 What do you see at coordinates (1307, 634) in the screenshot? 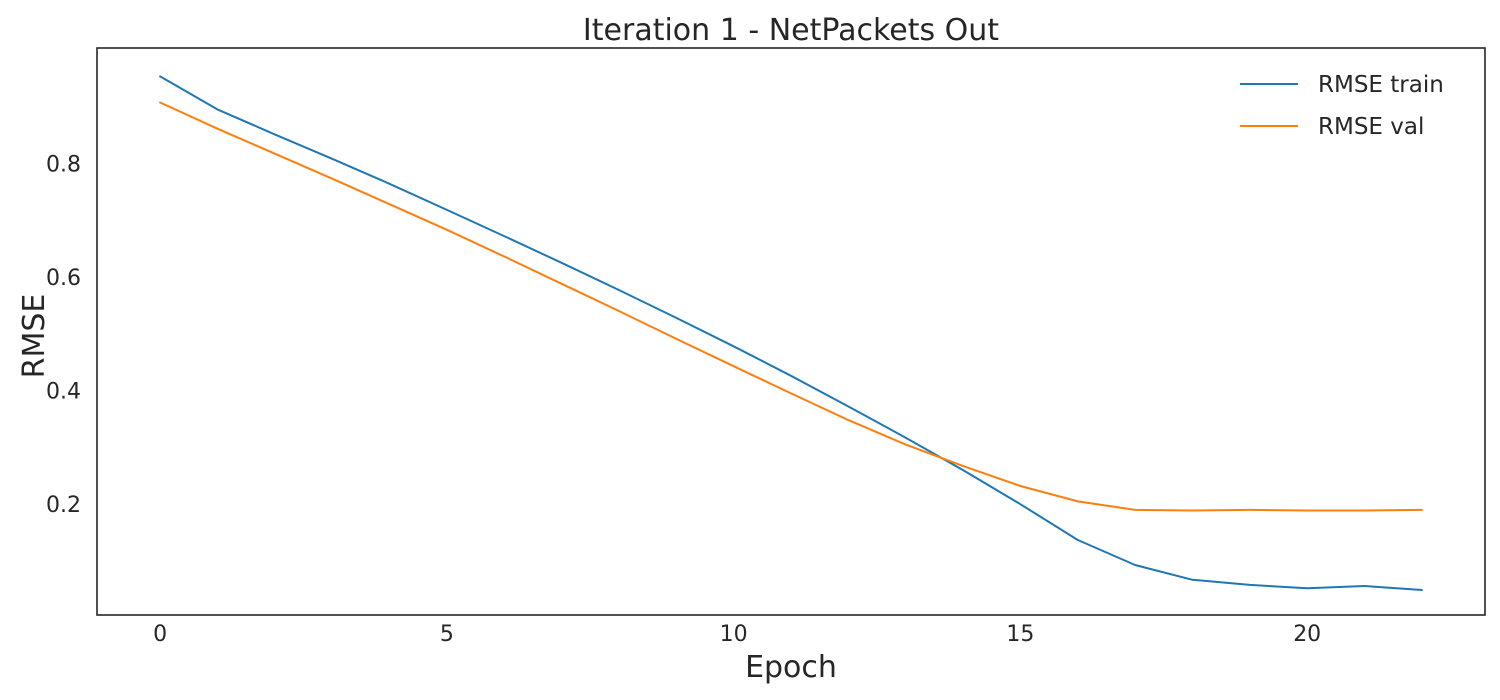
I see `x-tick-label: 20` at bounding box center [1307, 634].